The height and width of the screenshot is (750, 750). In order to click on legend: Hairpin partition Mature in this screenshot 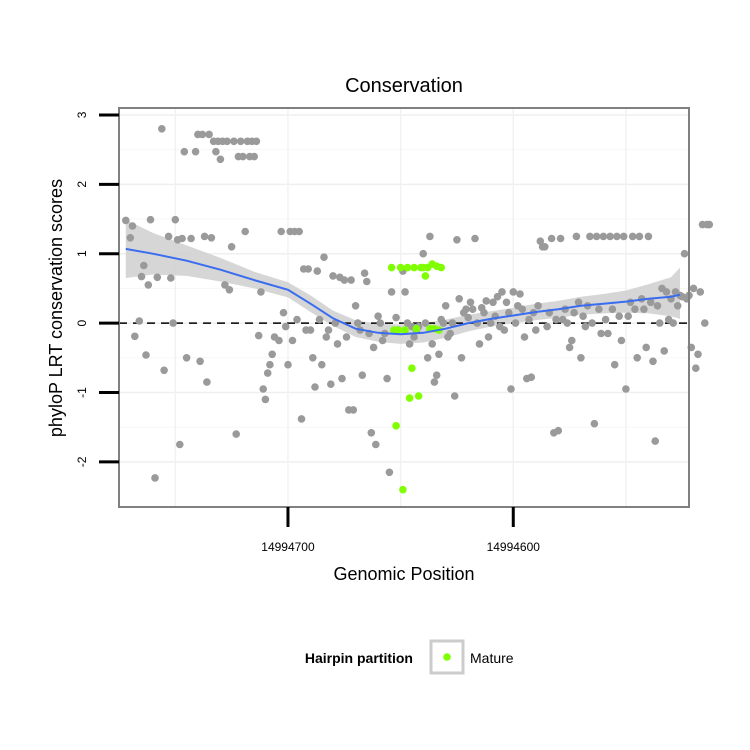, I will do `click(409, 657)`.